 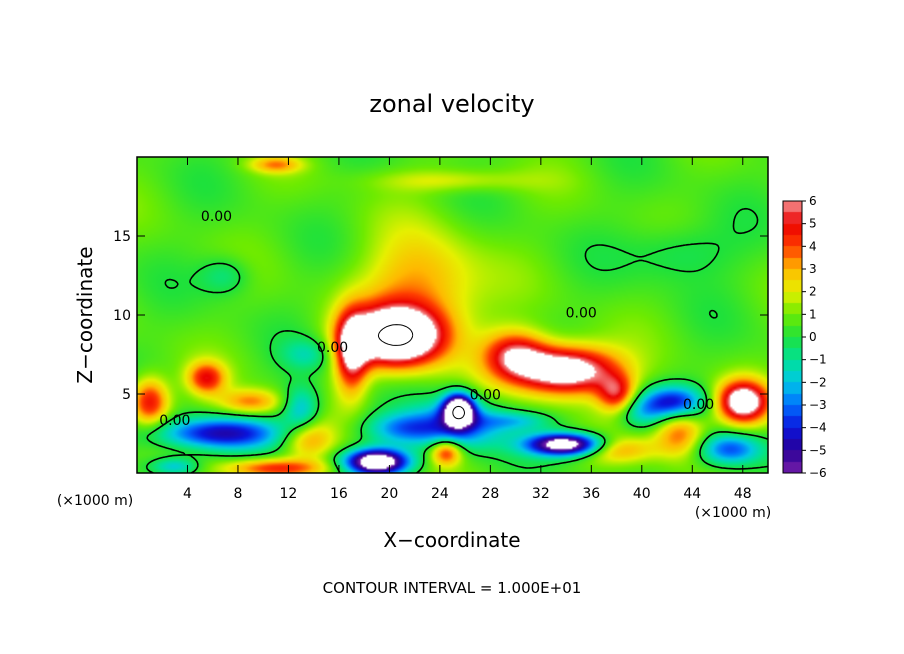 I want to click on colorbar-ticks: 6 5 4 3 2 1 0 −1 −2 −3 −4 −5 −6, so click(x=814, y=337).